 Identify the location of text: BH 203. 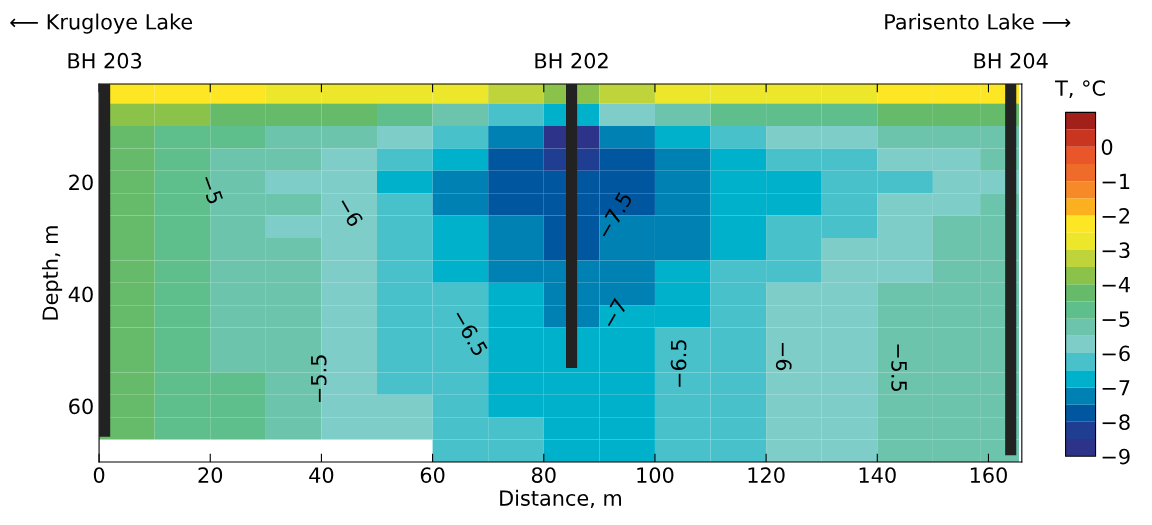
(105, 60).